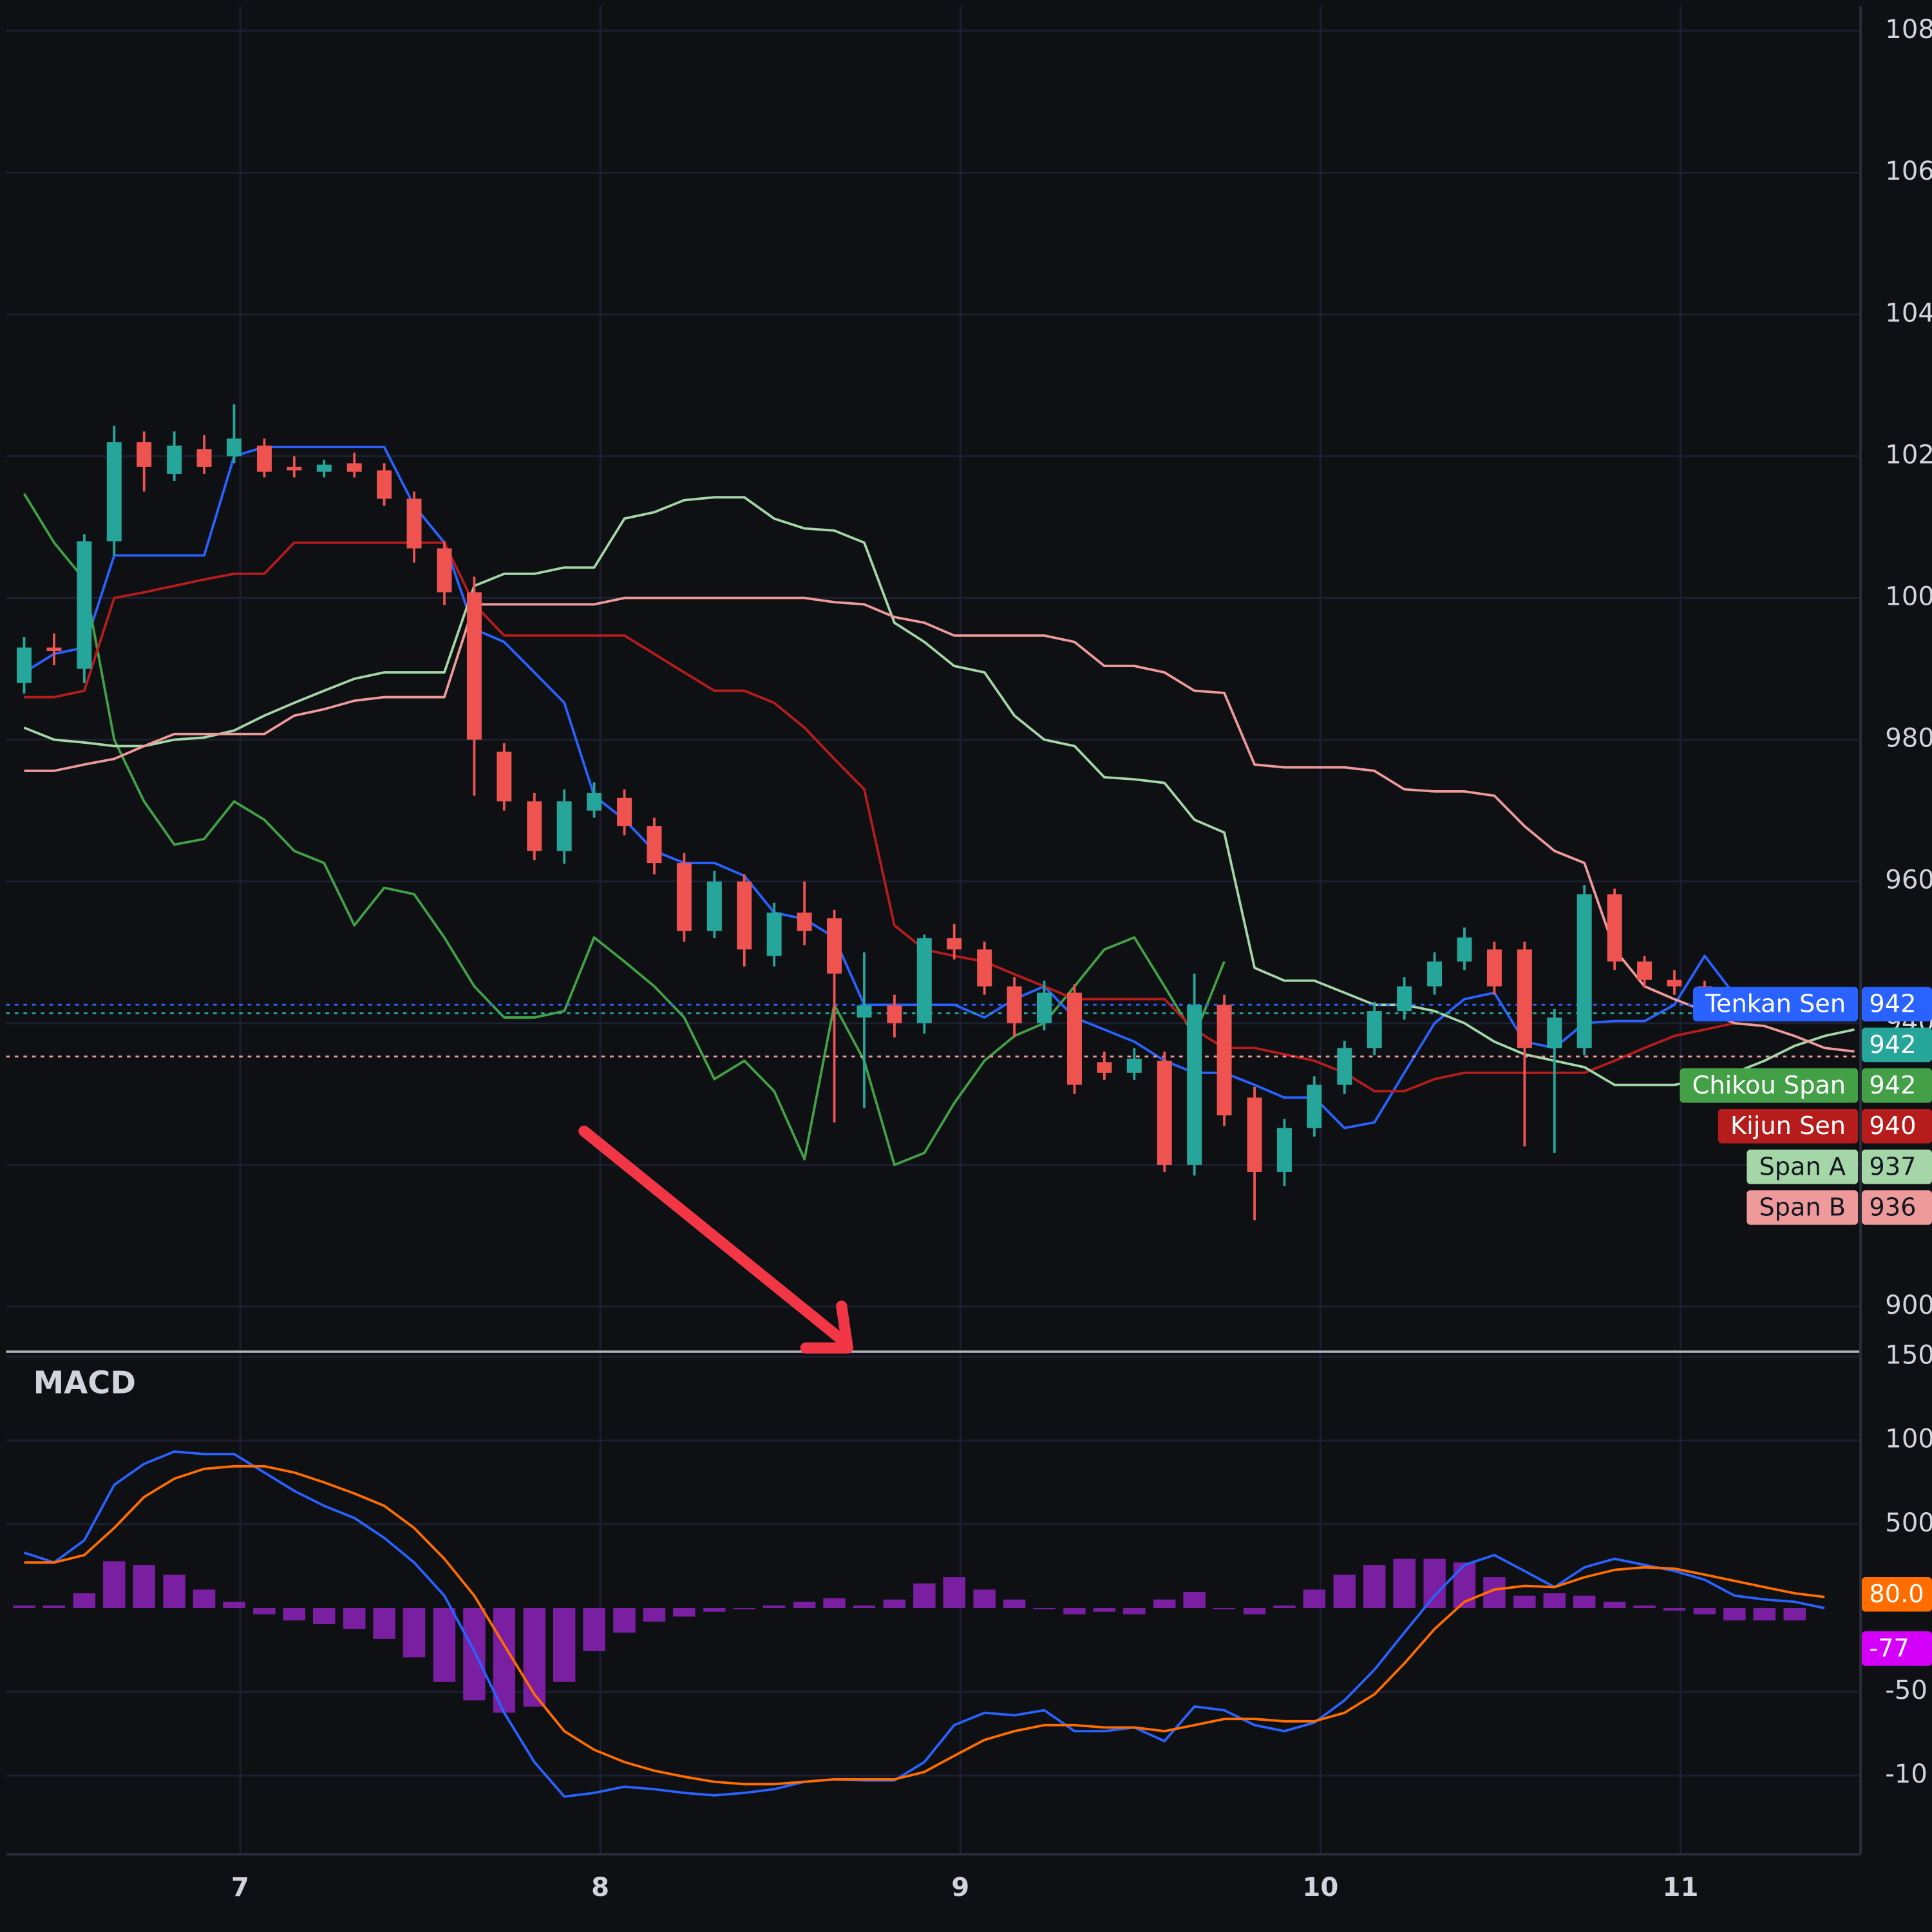 This screenshot has width=1932, height=1932. Describe the element at coordinates (1889, 1649) in the screenshot. I see `value-tag: -77` at that location.